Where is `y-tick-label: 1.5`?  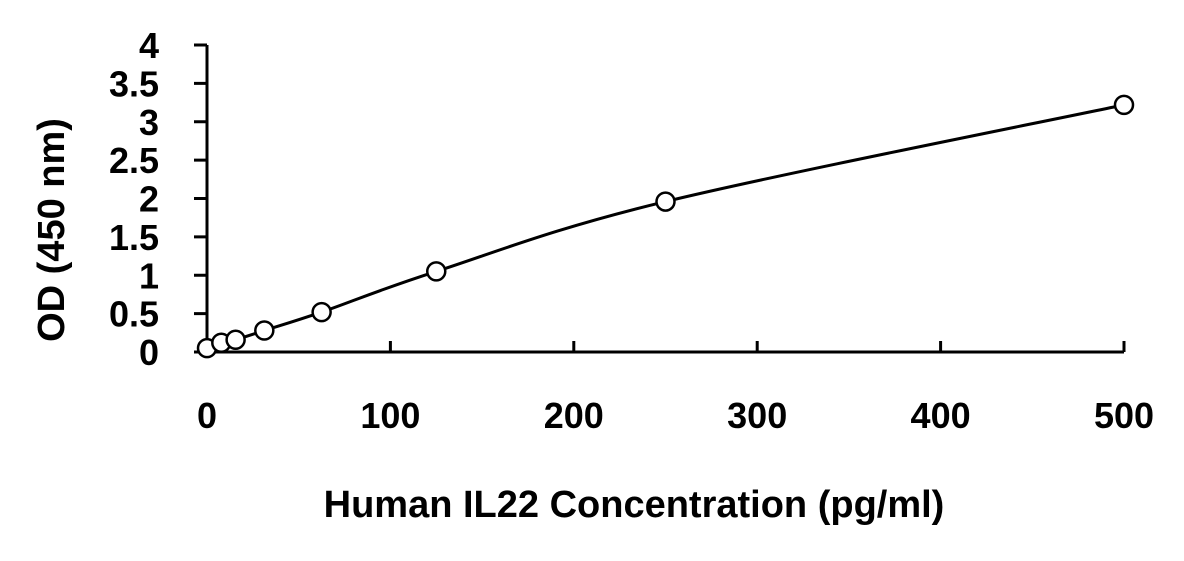
y-tick-label: 1.5 is located at coordinates (134, 237).